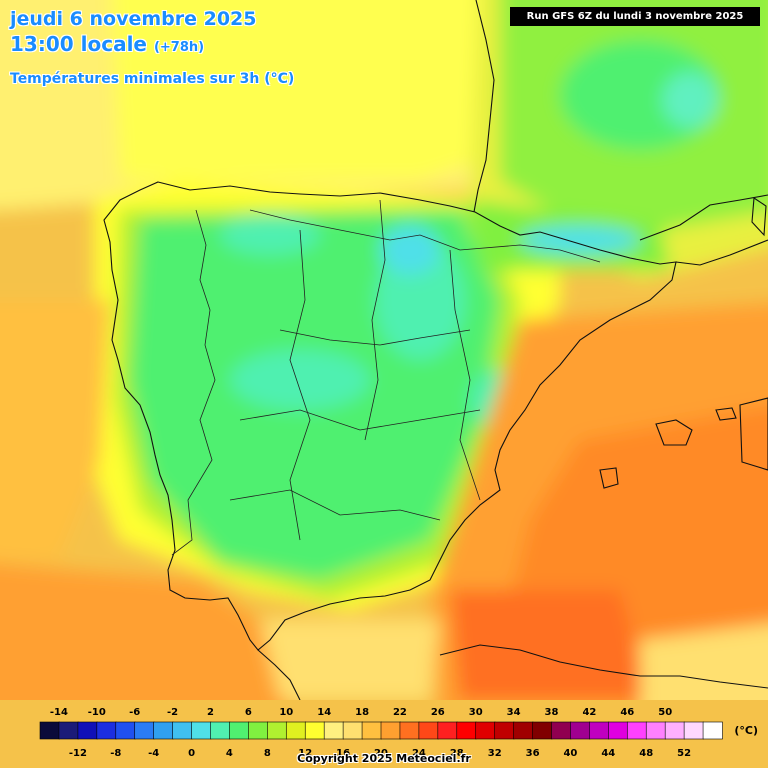 Image resolution: width=768 pixels, height=768 pixels. I want to click on legend-label: 16, so click(343, 753).